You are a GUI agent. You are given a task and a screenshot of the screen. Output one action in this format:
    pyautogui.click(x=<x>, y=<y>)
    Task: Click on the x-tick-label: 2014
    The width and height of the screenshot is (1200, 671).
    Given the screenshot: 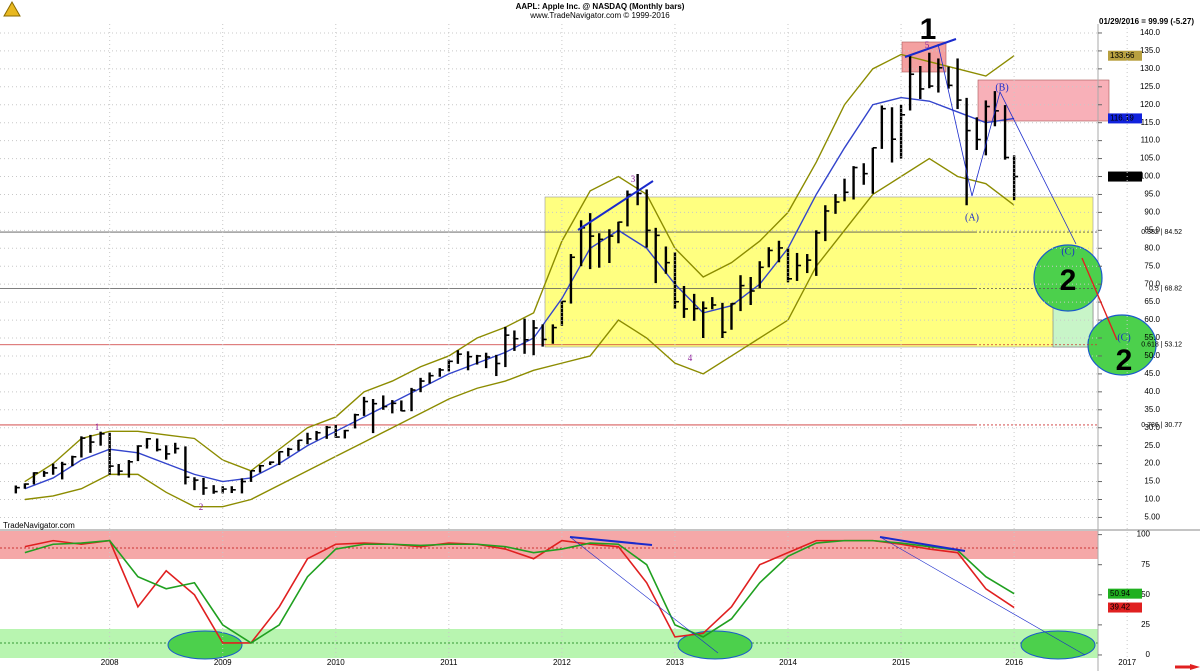 What is the action you would take?
    pyautogui.click(x=788, y=662)
    